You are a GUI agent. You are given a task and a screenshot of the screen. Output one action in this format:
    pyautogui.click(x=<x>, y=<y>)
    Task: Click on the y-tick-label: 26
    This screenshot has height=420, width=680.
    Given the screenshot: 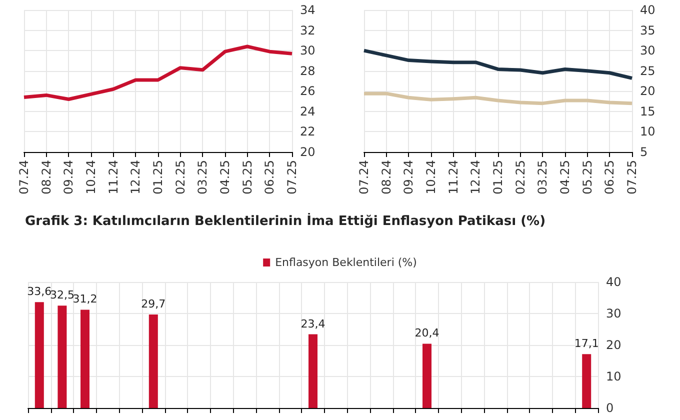 What is the action you would take?
    pyautogui.click(x=308, y=91)
    